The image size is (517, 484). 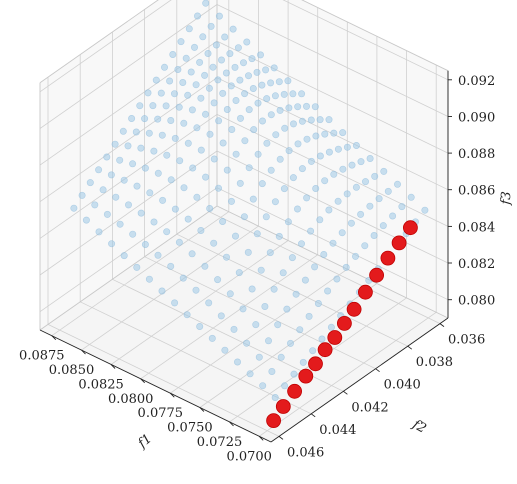 What do you see at coordinates (476, 301) in the screenshot?
I see `z-tick-label: 0.080` at bounding box center [476, 301].